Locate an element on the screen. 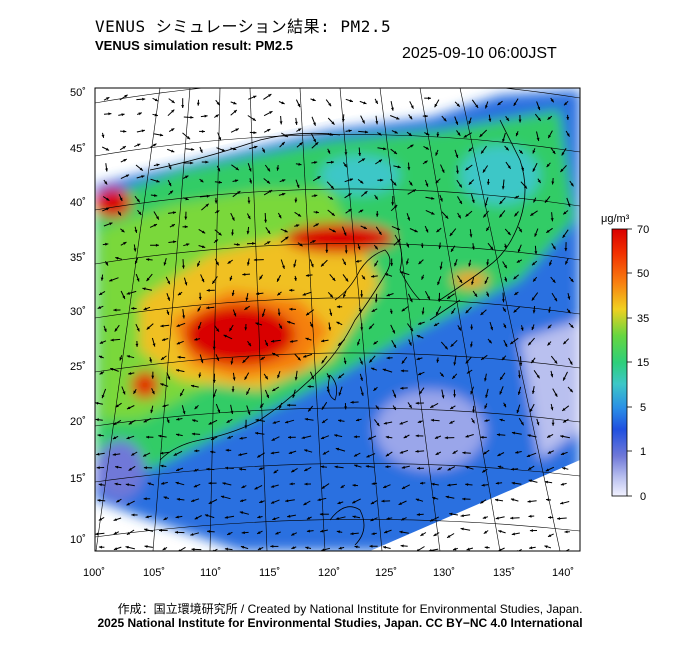 The image size is (700, 649). colorbar: μg/m³ 70 50 35 15 5 1 0 is located at coordinates (625, 358).